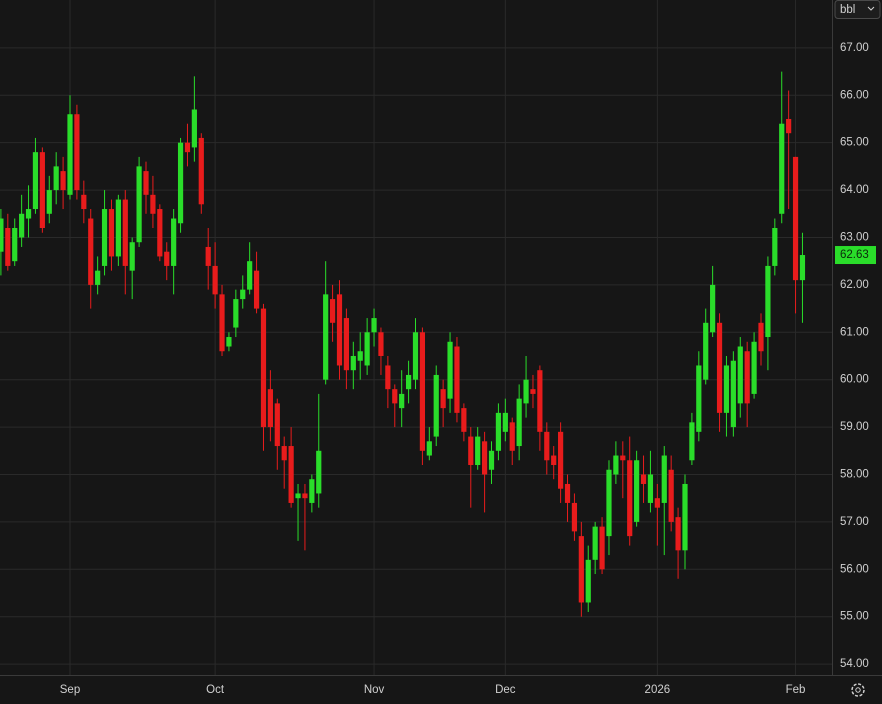  I want to click on y-tick-label: 55.00, so click(854, 617).